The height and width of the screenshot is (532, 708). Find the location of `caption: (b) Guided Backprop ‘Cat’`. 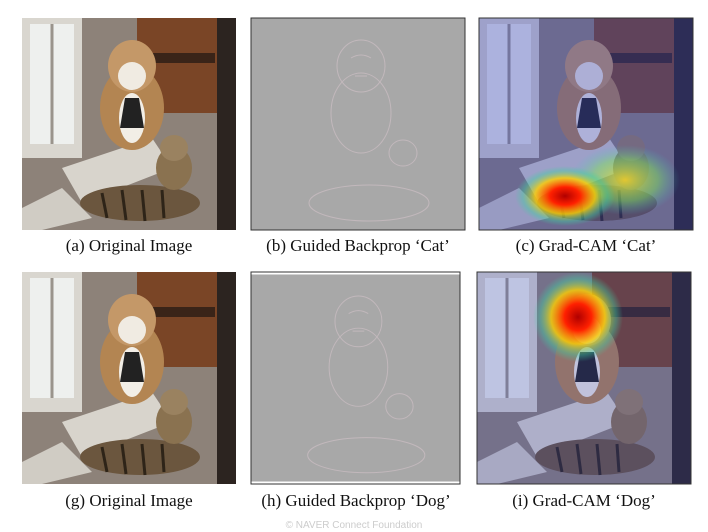

caption: (b) Guided Backprop ‘Cat’ is located at coordinates (358, 245).